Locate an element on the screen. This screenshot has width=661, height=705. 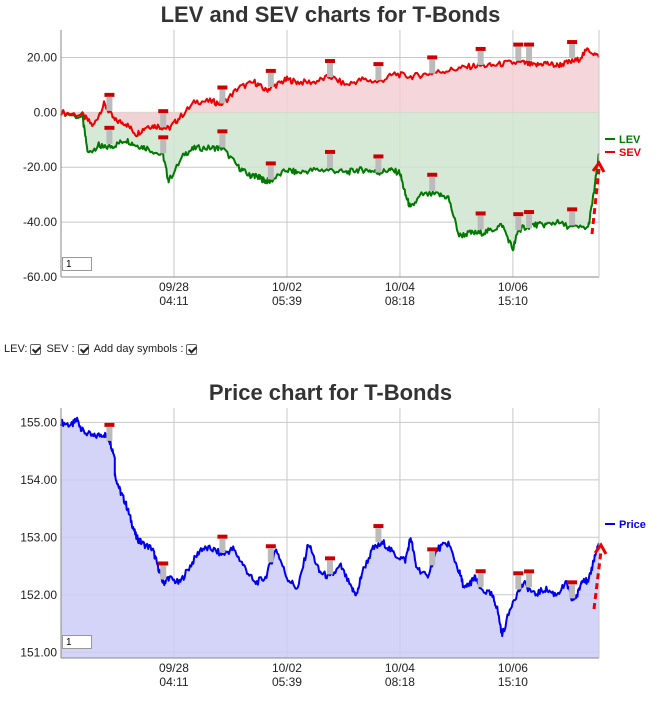
price-ytick-label: 155.00 is located at coordinates (38, 422).